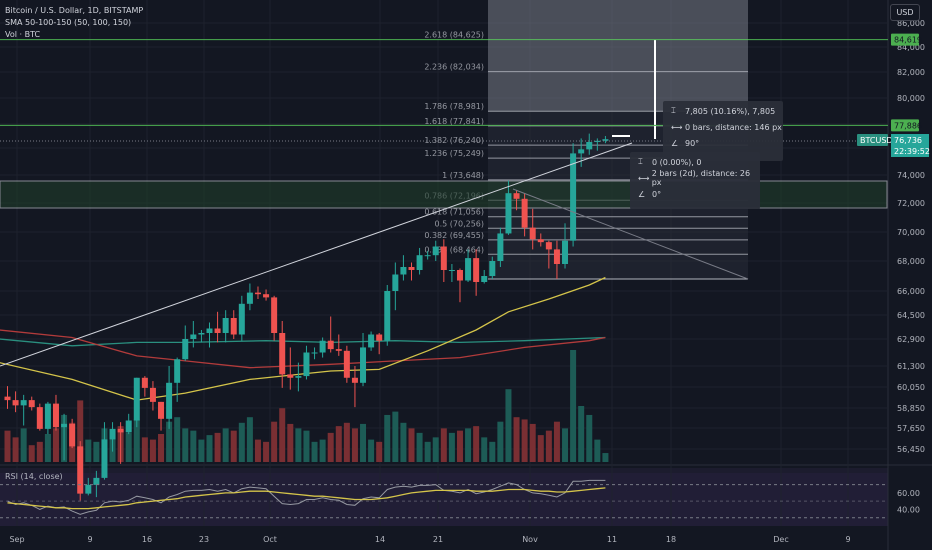 This screenshot has width=932, height=550. What do you see at coordinates (911, 387) in the screenshot?
I see `price-axis-label: 60,050` at bounding box center [911, 387].